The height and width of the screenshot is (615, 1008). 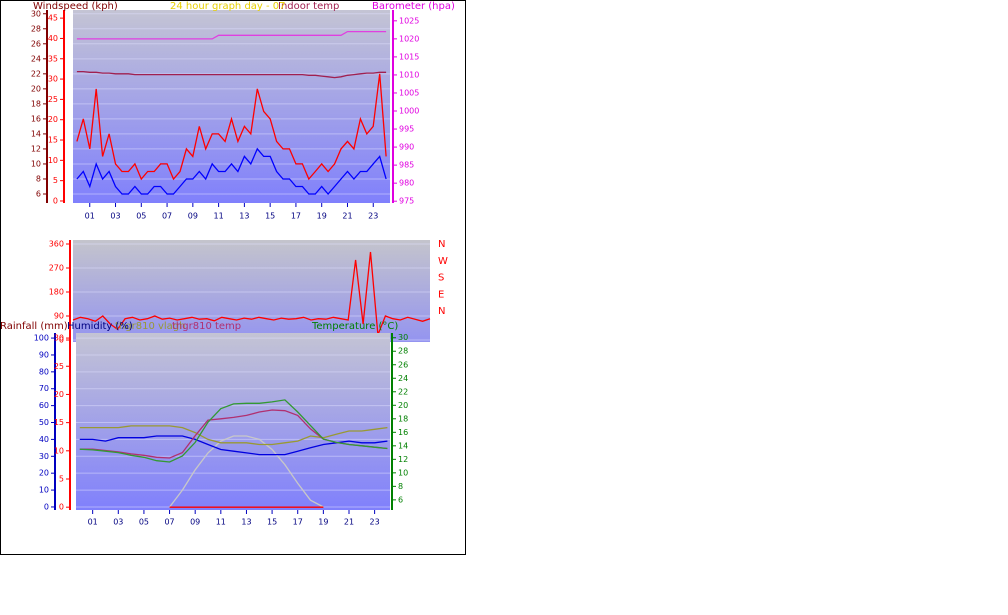 I want to click on axis-tick-label: 16, so click(x=36, y=118).